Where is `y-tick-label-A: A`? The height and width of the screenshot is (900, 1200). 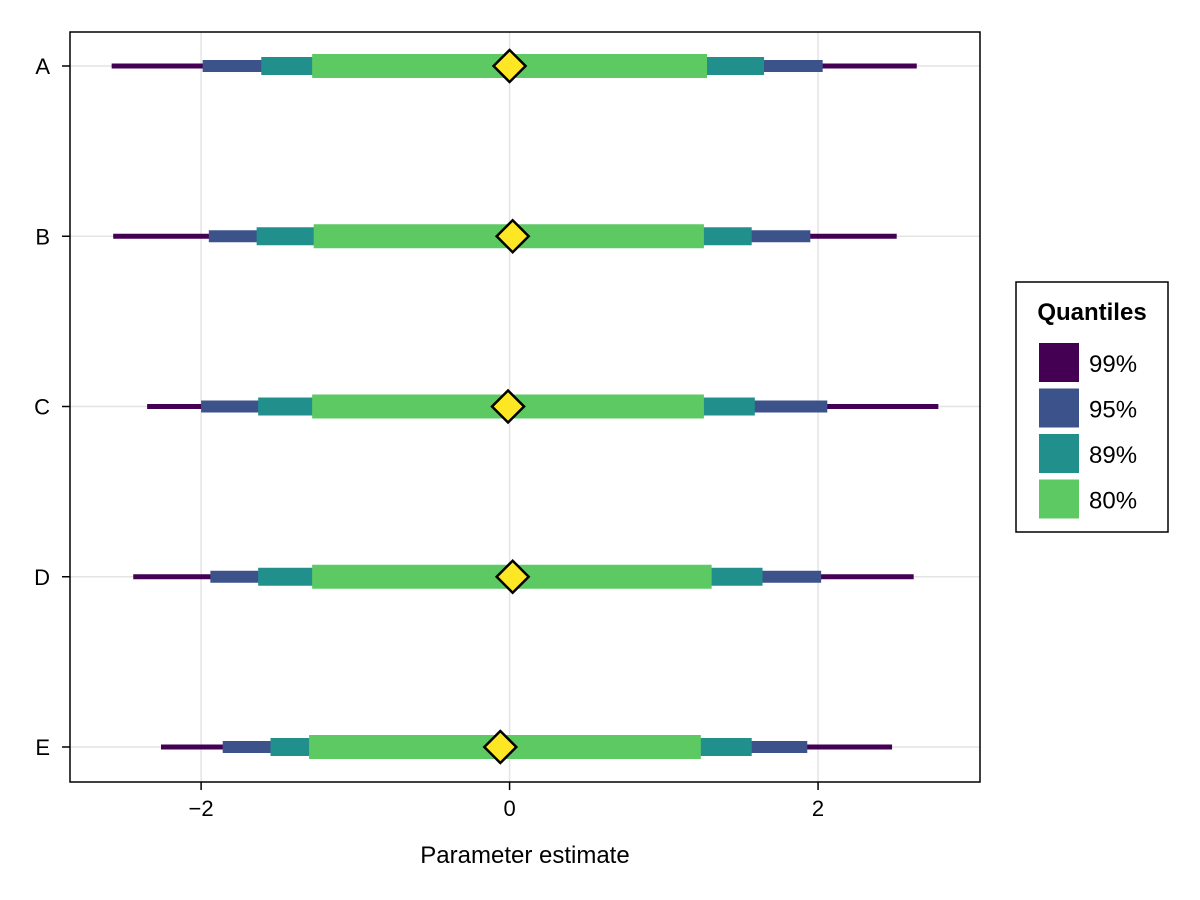 y-tick-label-A: A is located at coordinates (42, 66).